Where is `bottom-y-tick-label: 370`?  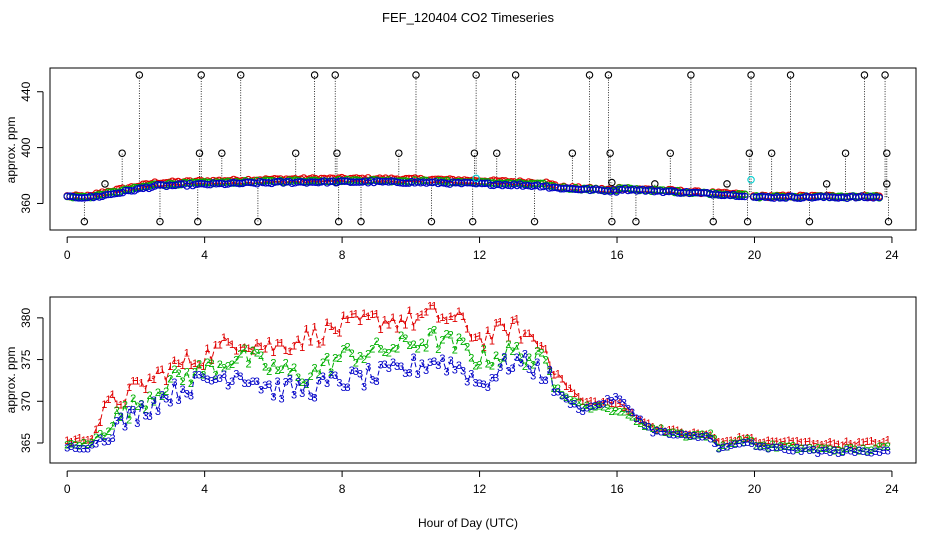 bottom-y-tick-label: 370 is located at coordinates (26, 401).